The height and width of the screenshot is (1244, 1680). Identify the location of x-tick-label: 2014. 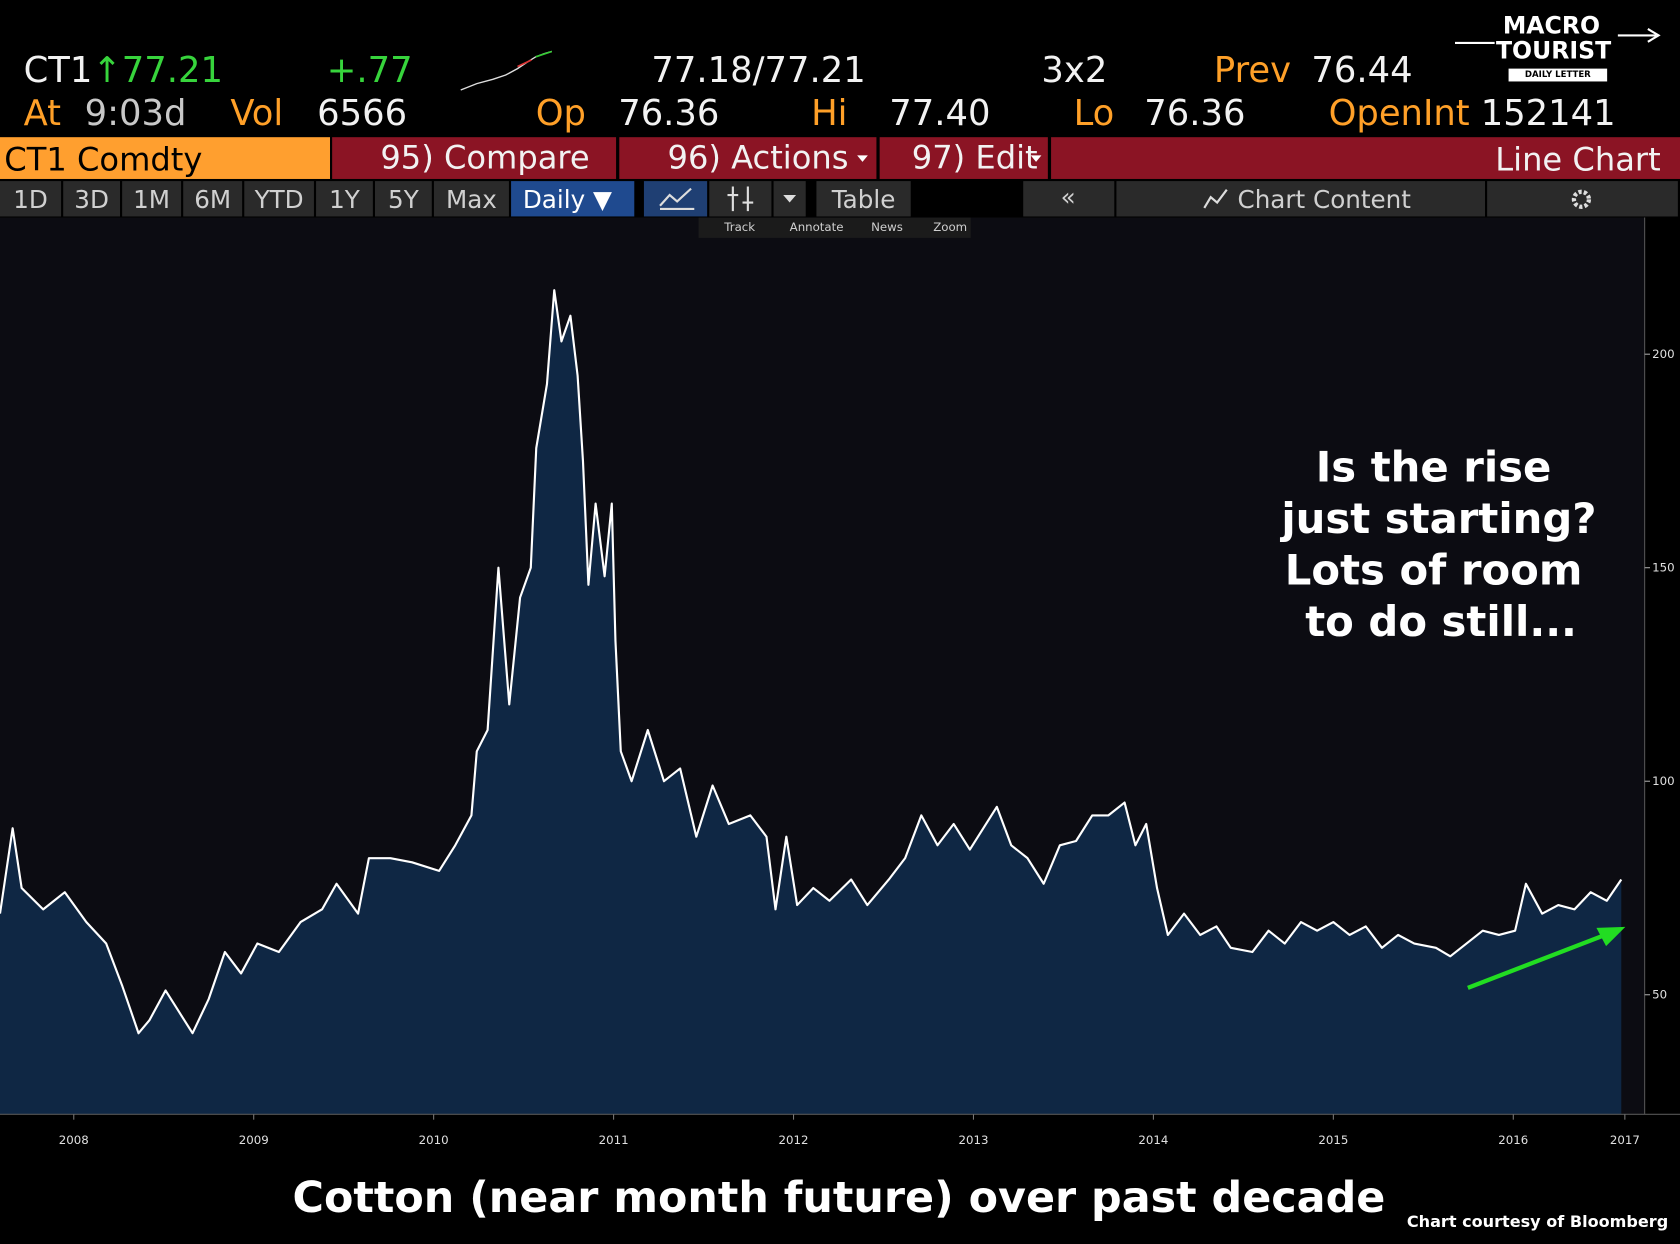
(1153, 1140).